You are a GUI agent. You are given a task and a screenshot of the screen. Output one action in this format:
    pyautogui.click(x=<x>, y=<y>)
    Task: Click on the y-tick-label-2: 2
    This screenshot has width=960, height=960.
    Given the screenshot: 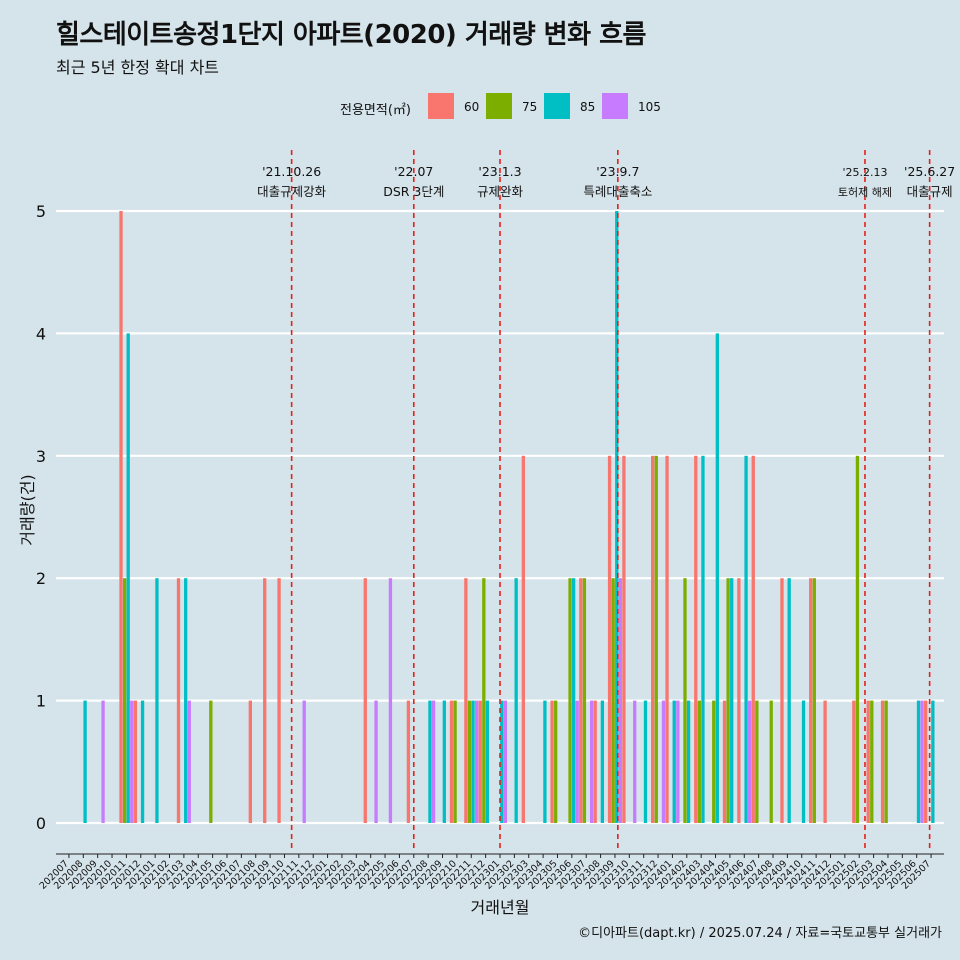 What is the action you would take?
    pyautogui.click(x=41, y=578)
    